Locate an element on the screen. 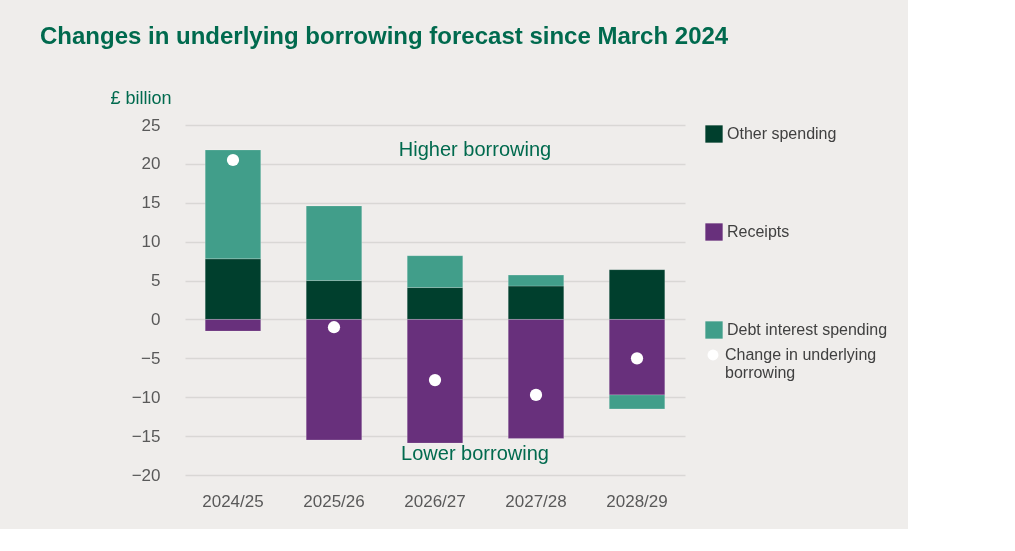 The width and height of the screenshot is (1015, 551). legend-label: Debt interest spending is located at coordinates (807, 329).